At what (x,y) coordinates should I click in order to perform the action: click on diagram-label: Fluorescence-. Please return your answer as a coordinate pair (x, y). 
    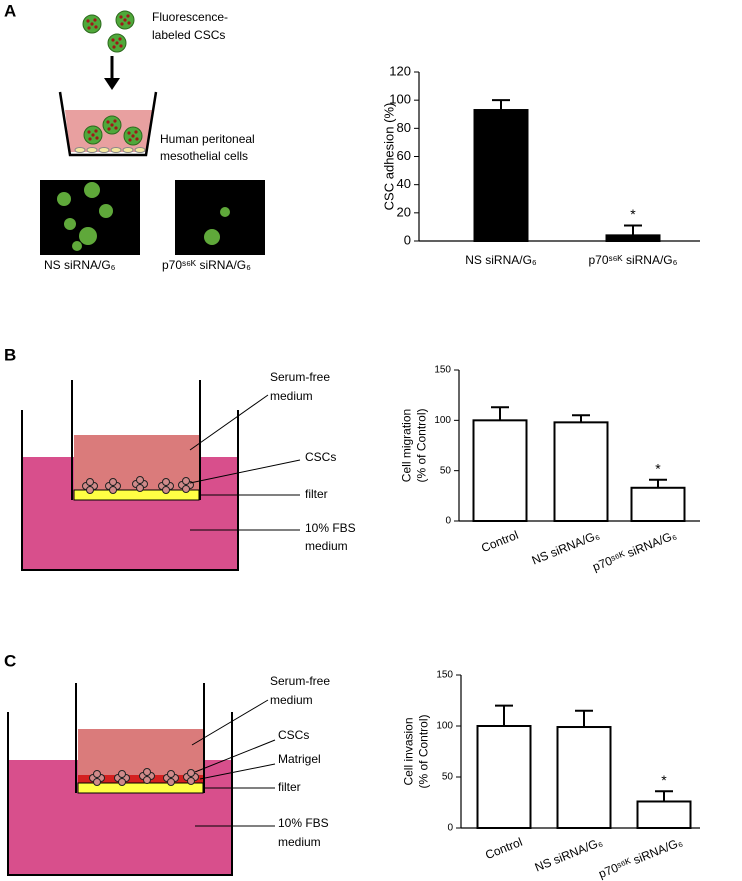
    Looking at the image, I should click on (190, 17).